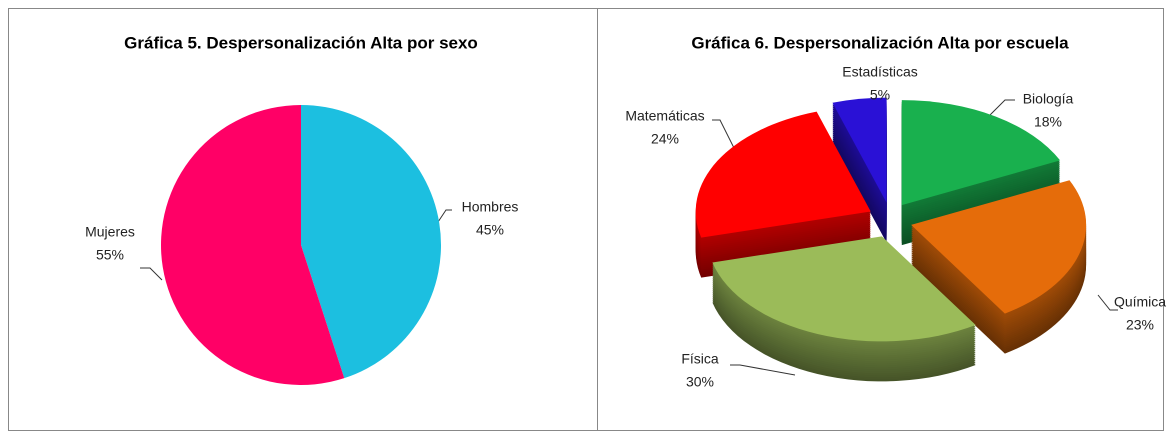  What do you see at coordinates (110, 232) in the screenshot?
I see `data-label: Mujeres` at bounding box center [110, 232].